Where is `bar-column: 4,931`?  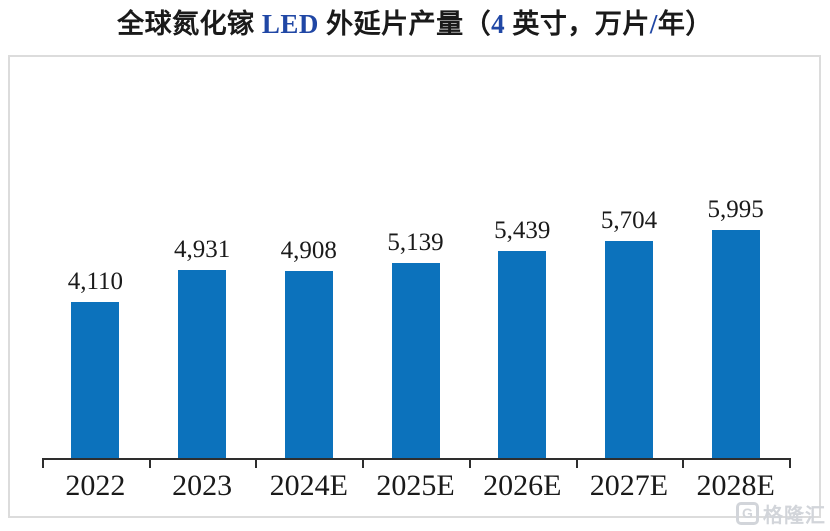
bar-column: 4,931 is located at coordinates (202, 257).